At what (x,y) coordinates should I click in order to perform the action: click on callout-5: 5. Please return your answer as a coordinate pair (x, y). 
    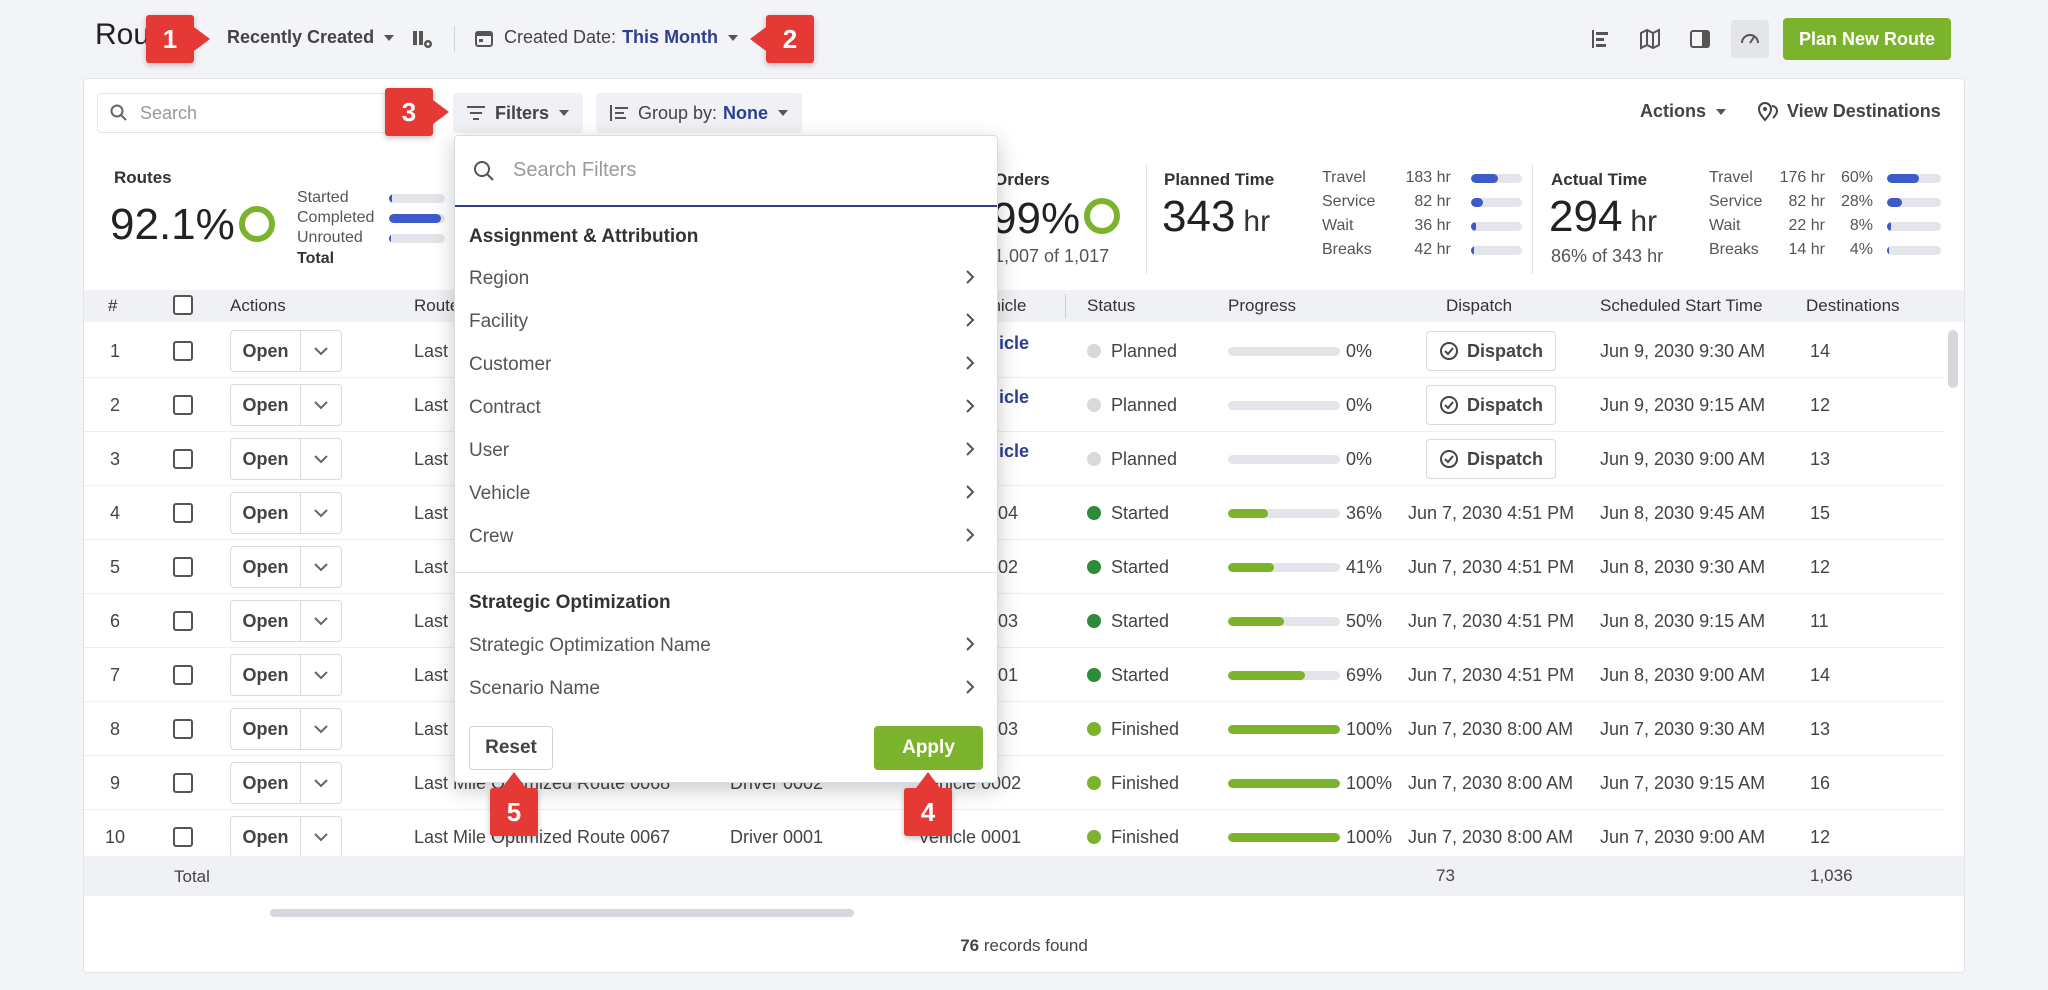
    Looking at the image, I should click on (514, 804).